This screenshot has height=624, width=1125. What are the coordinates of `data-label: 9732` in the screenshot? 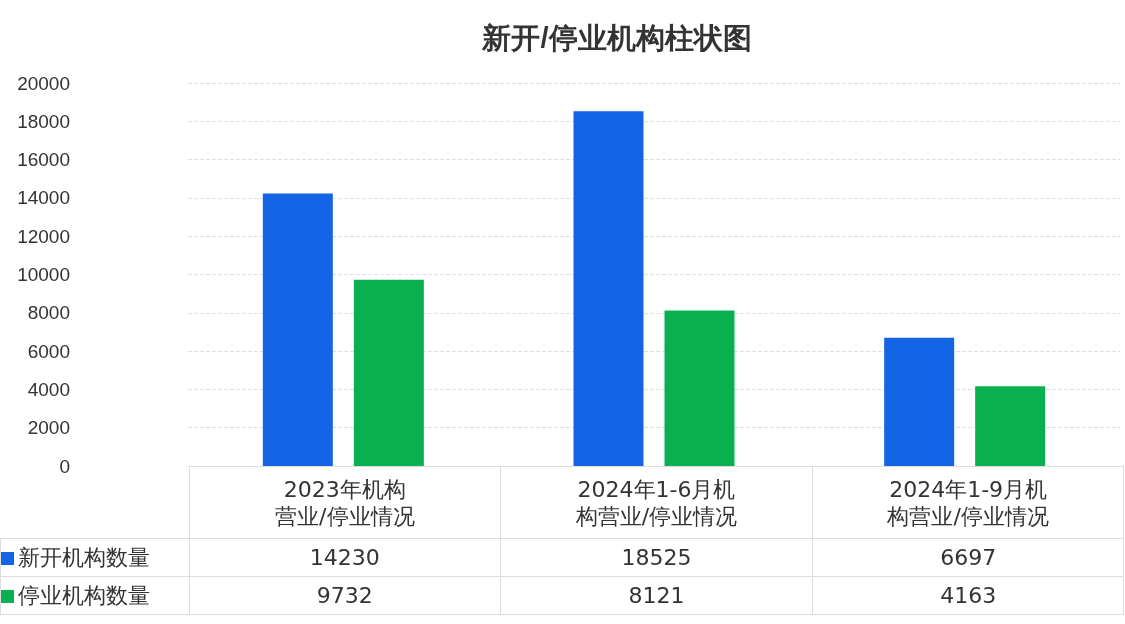 It's located at (345, 595).